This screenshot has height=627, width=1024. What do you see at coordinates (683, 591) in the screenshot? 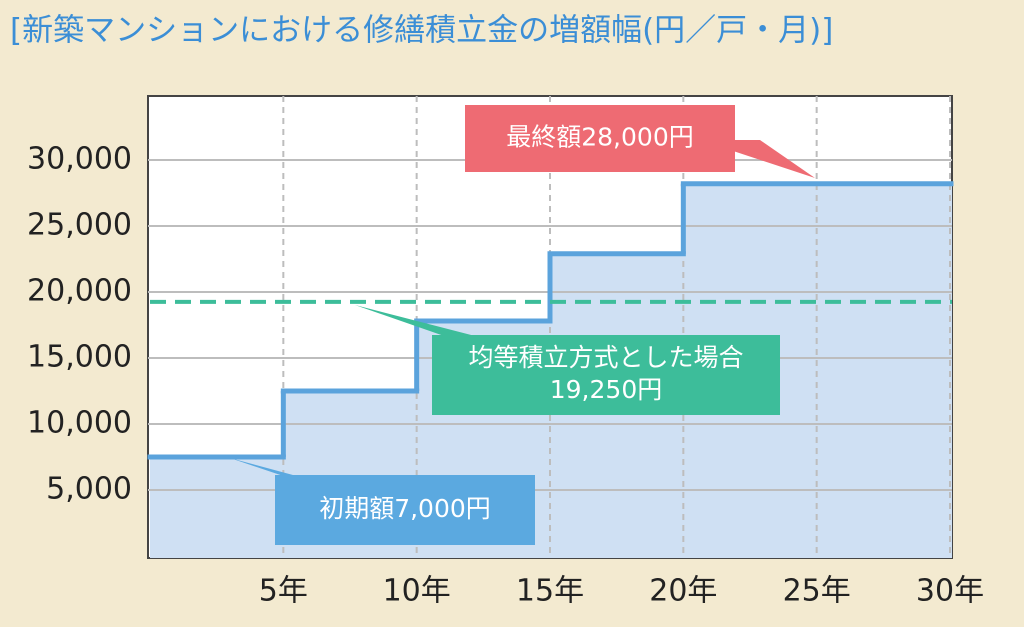
I see `x-tick-label: 20年` at bounding box center [683, 591].